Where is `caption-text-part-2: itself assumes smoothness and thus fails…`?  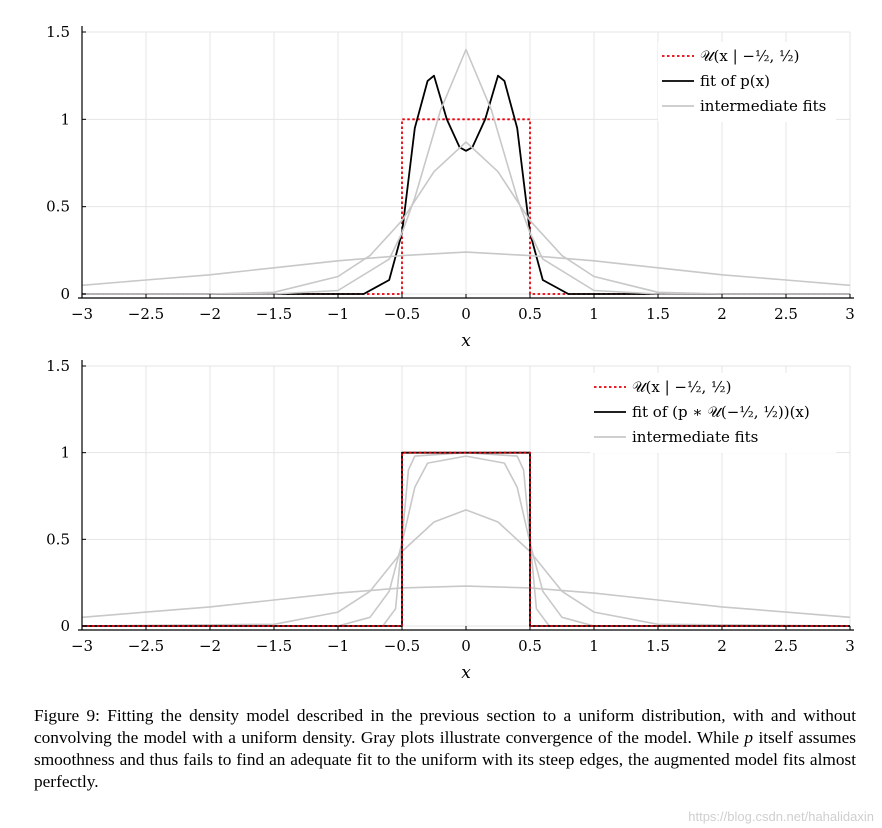
caption-text-part-2: itself assumes smoothness and thus fails… is located at coordinates (445, 759).